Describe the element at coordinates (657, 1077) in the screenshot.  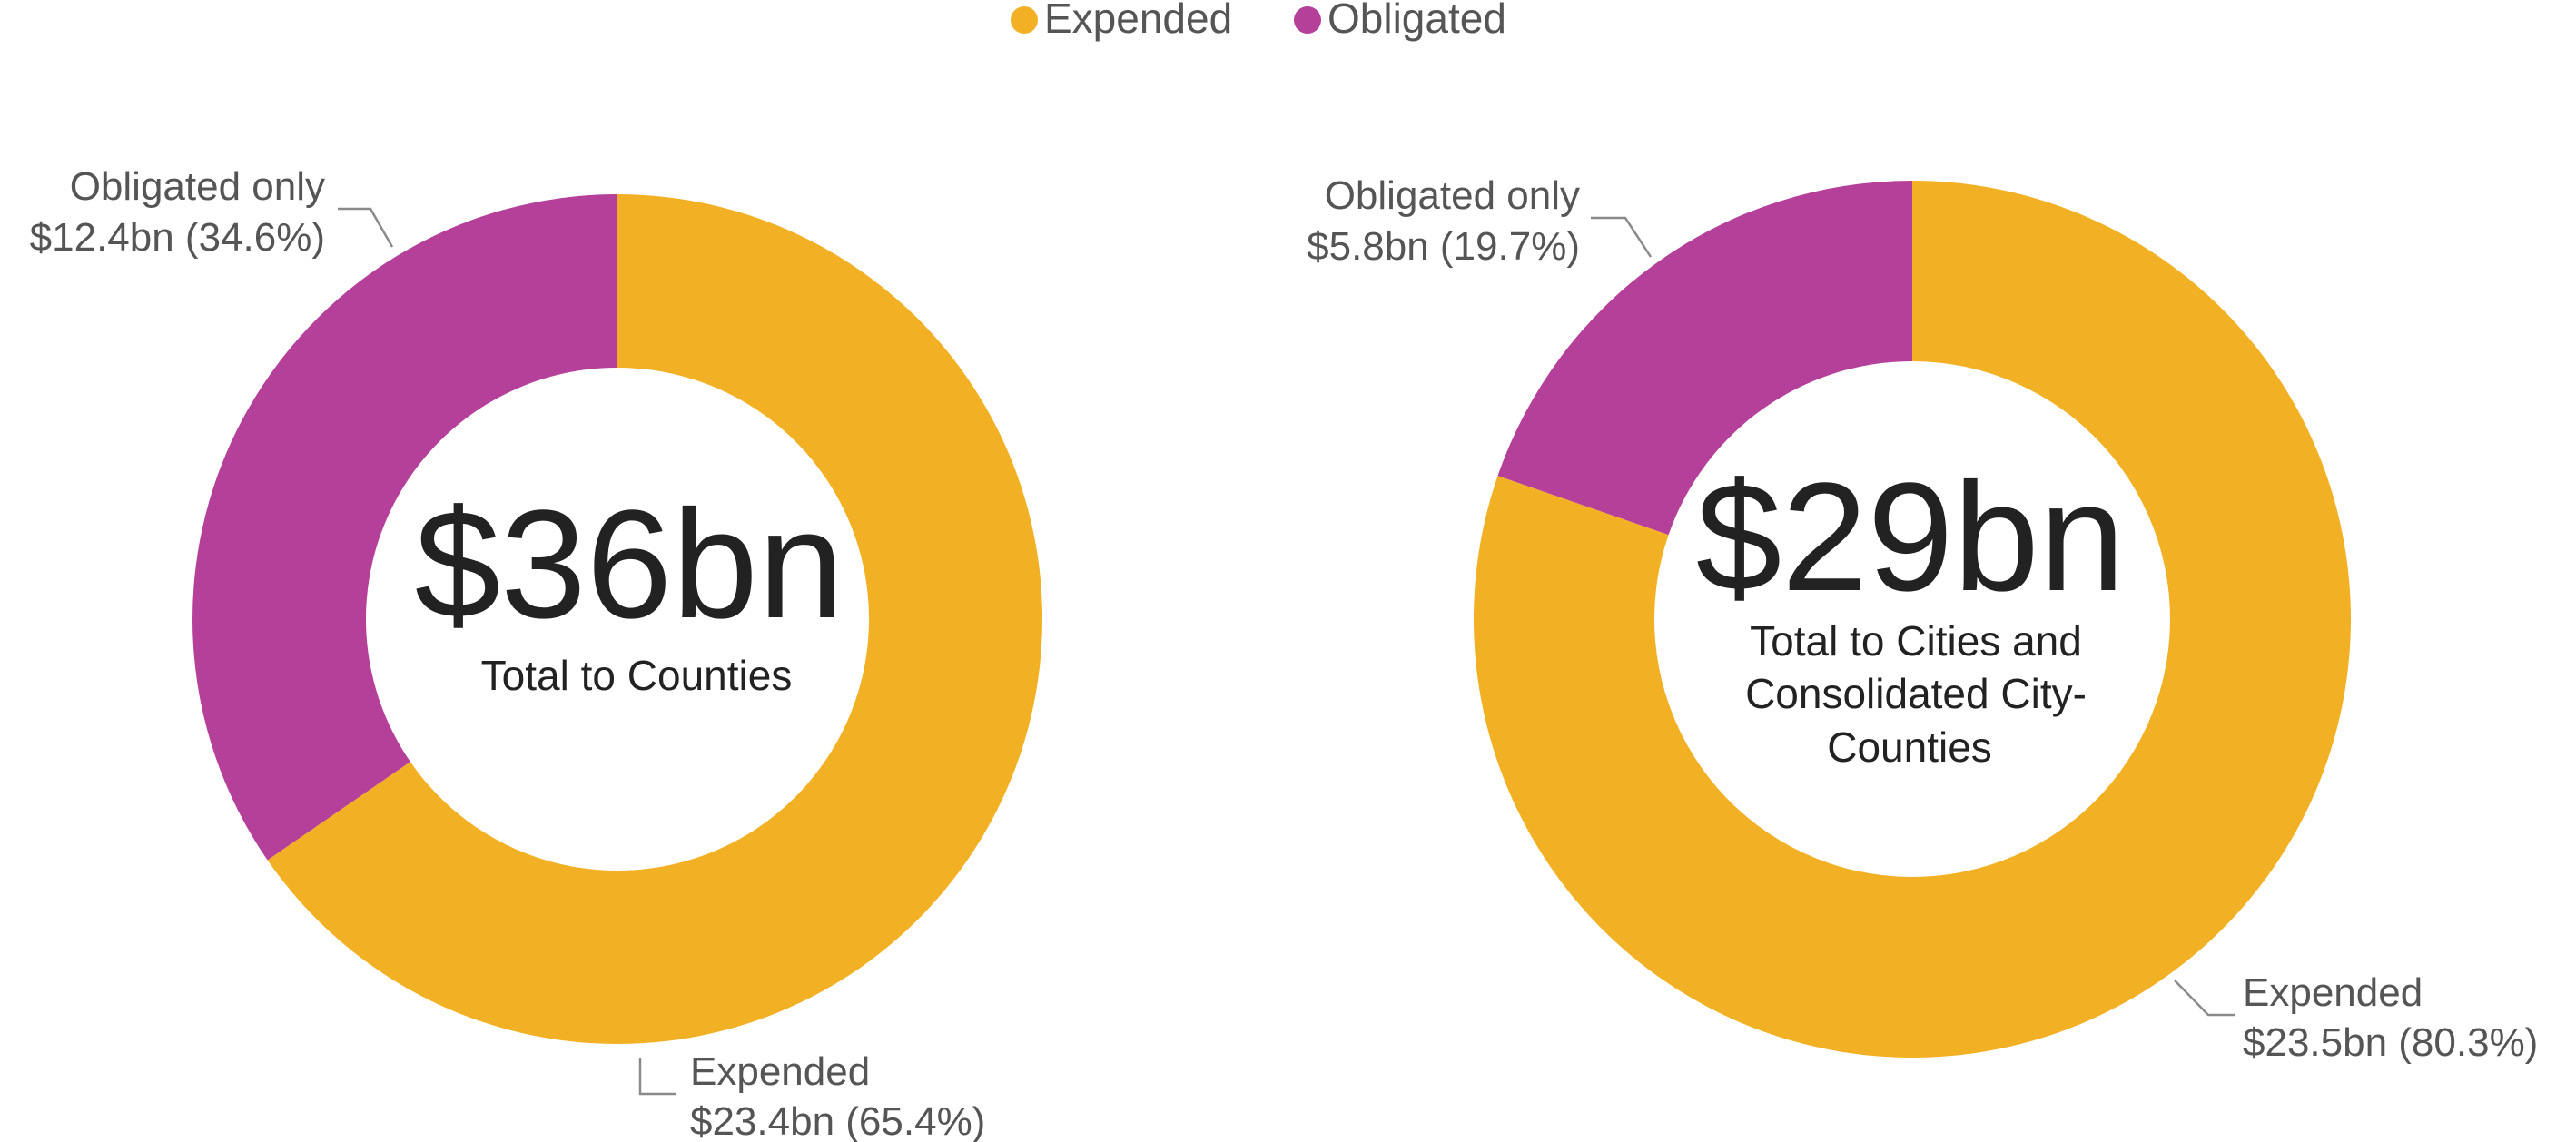
I see `leader-line-expended-counties` at that location.